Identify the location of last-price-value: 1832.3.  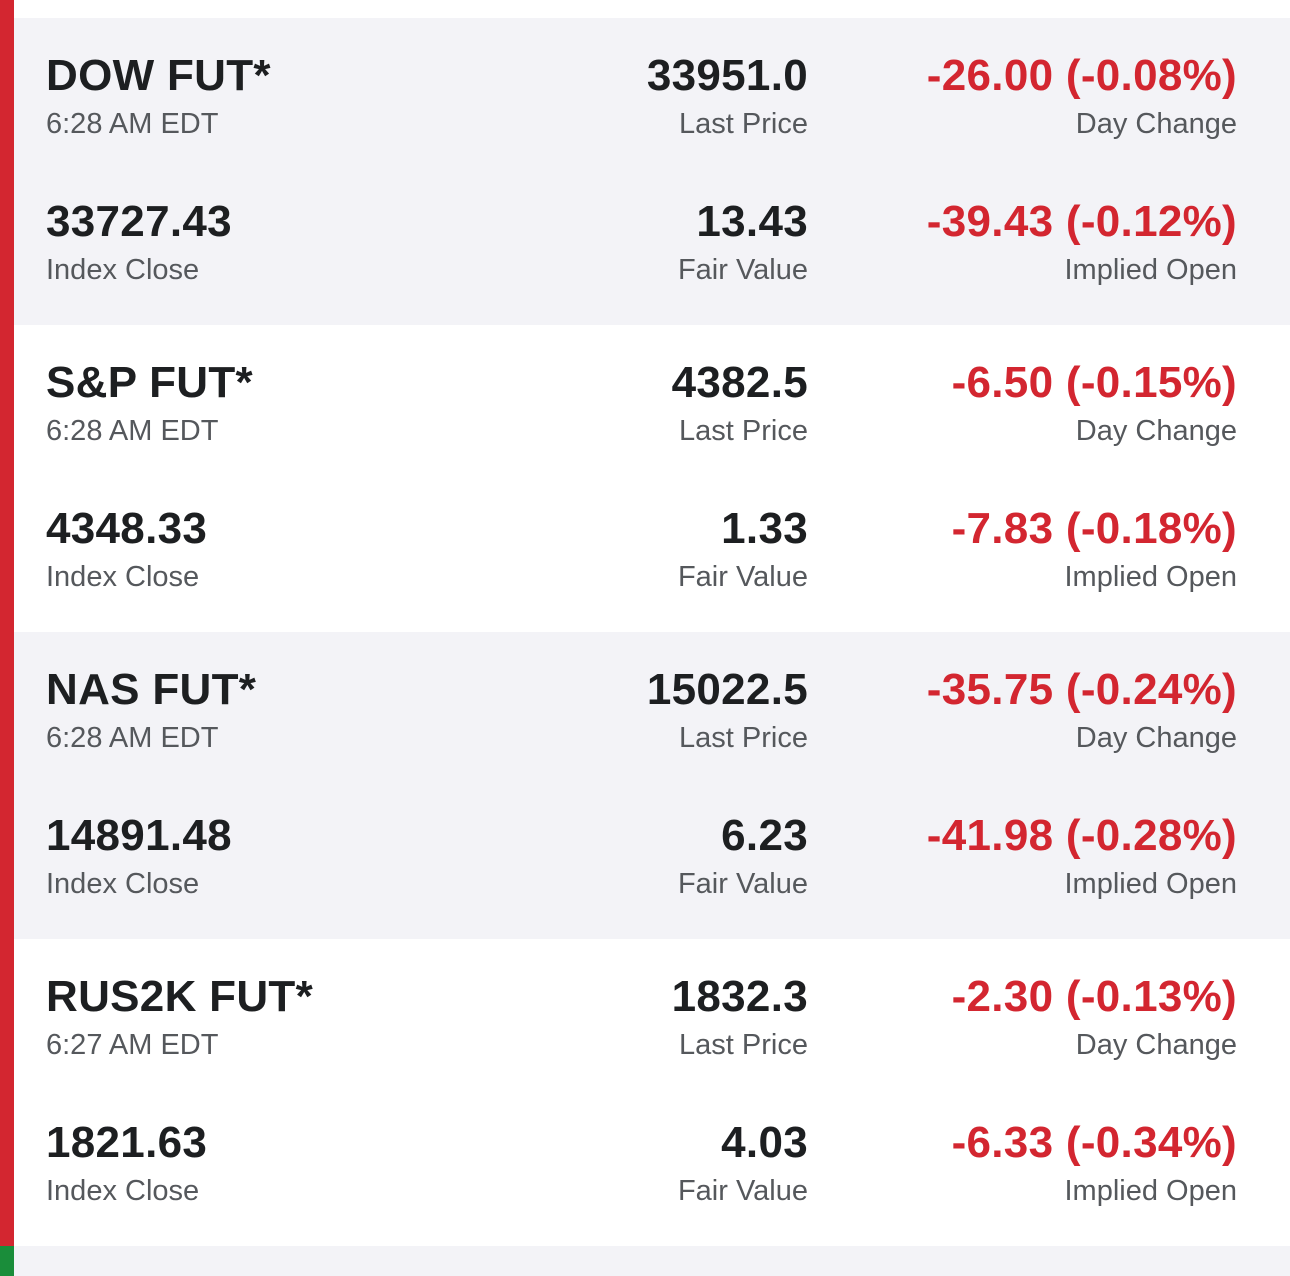
(739, 996).